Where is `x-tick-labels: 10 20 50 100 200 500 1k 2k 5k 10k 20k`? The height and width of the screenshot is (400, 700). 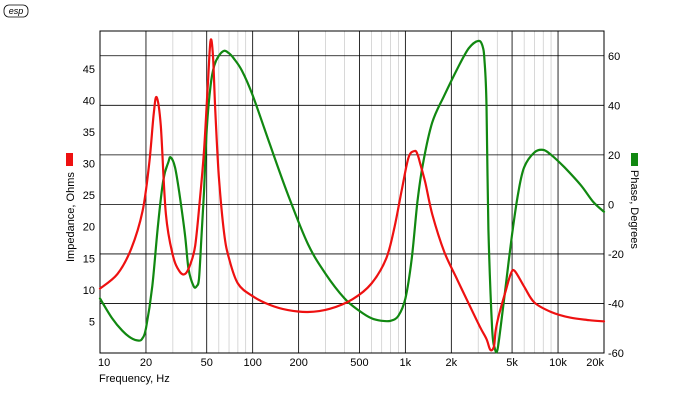 x-tick-labels: 10 20 50 100 200 500 1k 2k 5k 10k 20k is located at coordinates (351, 363).